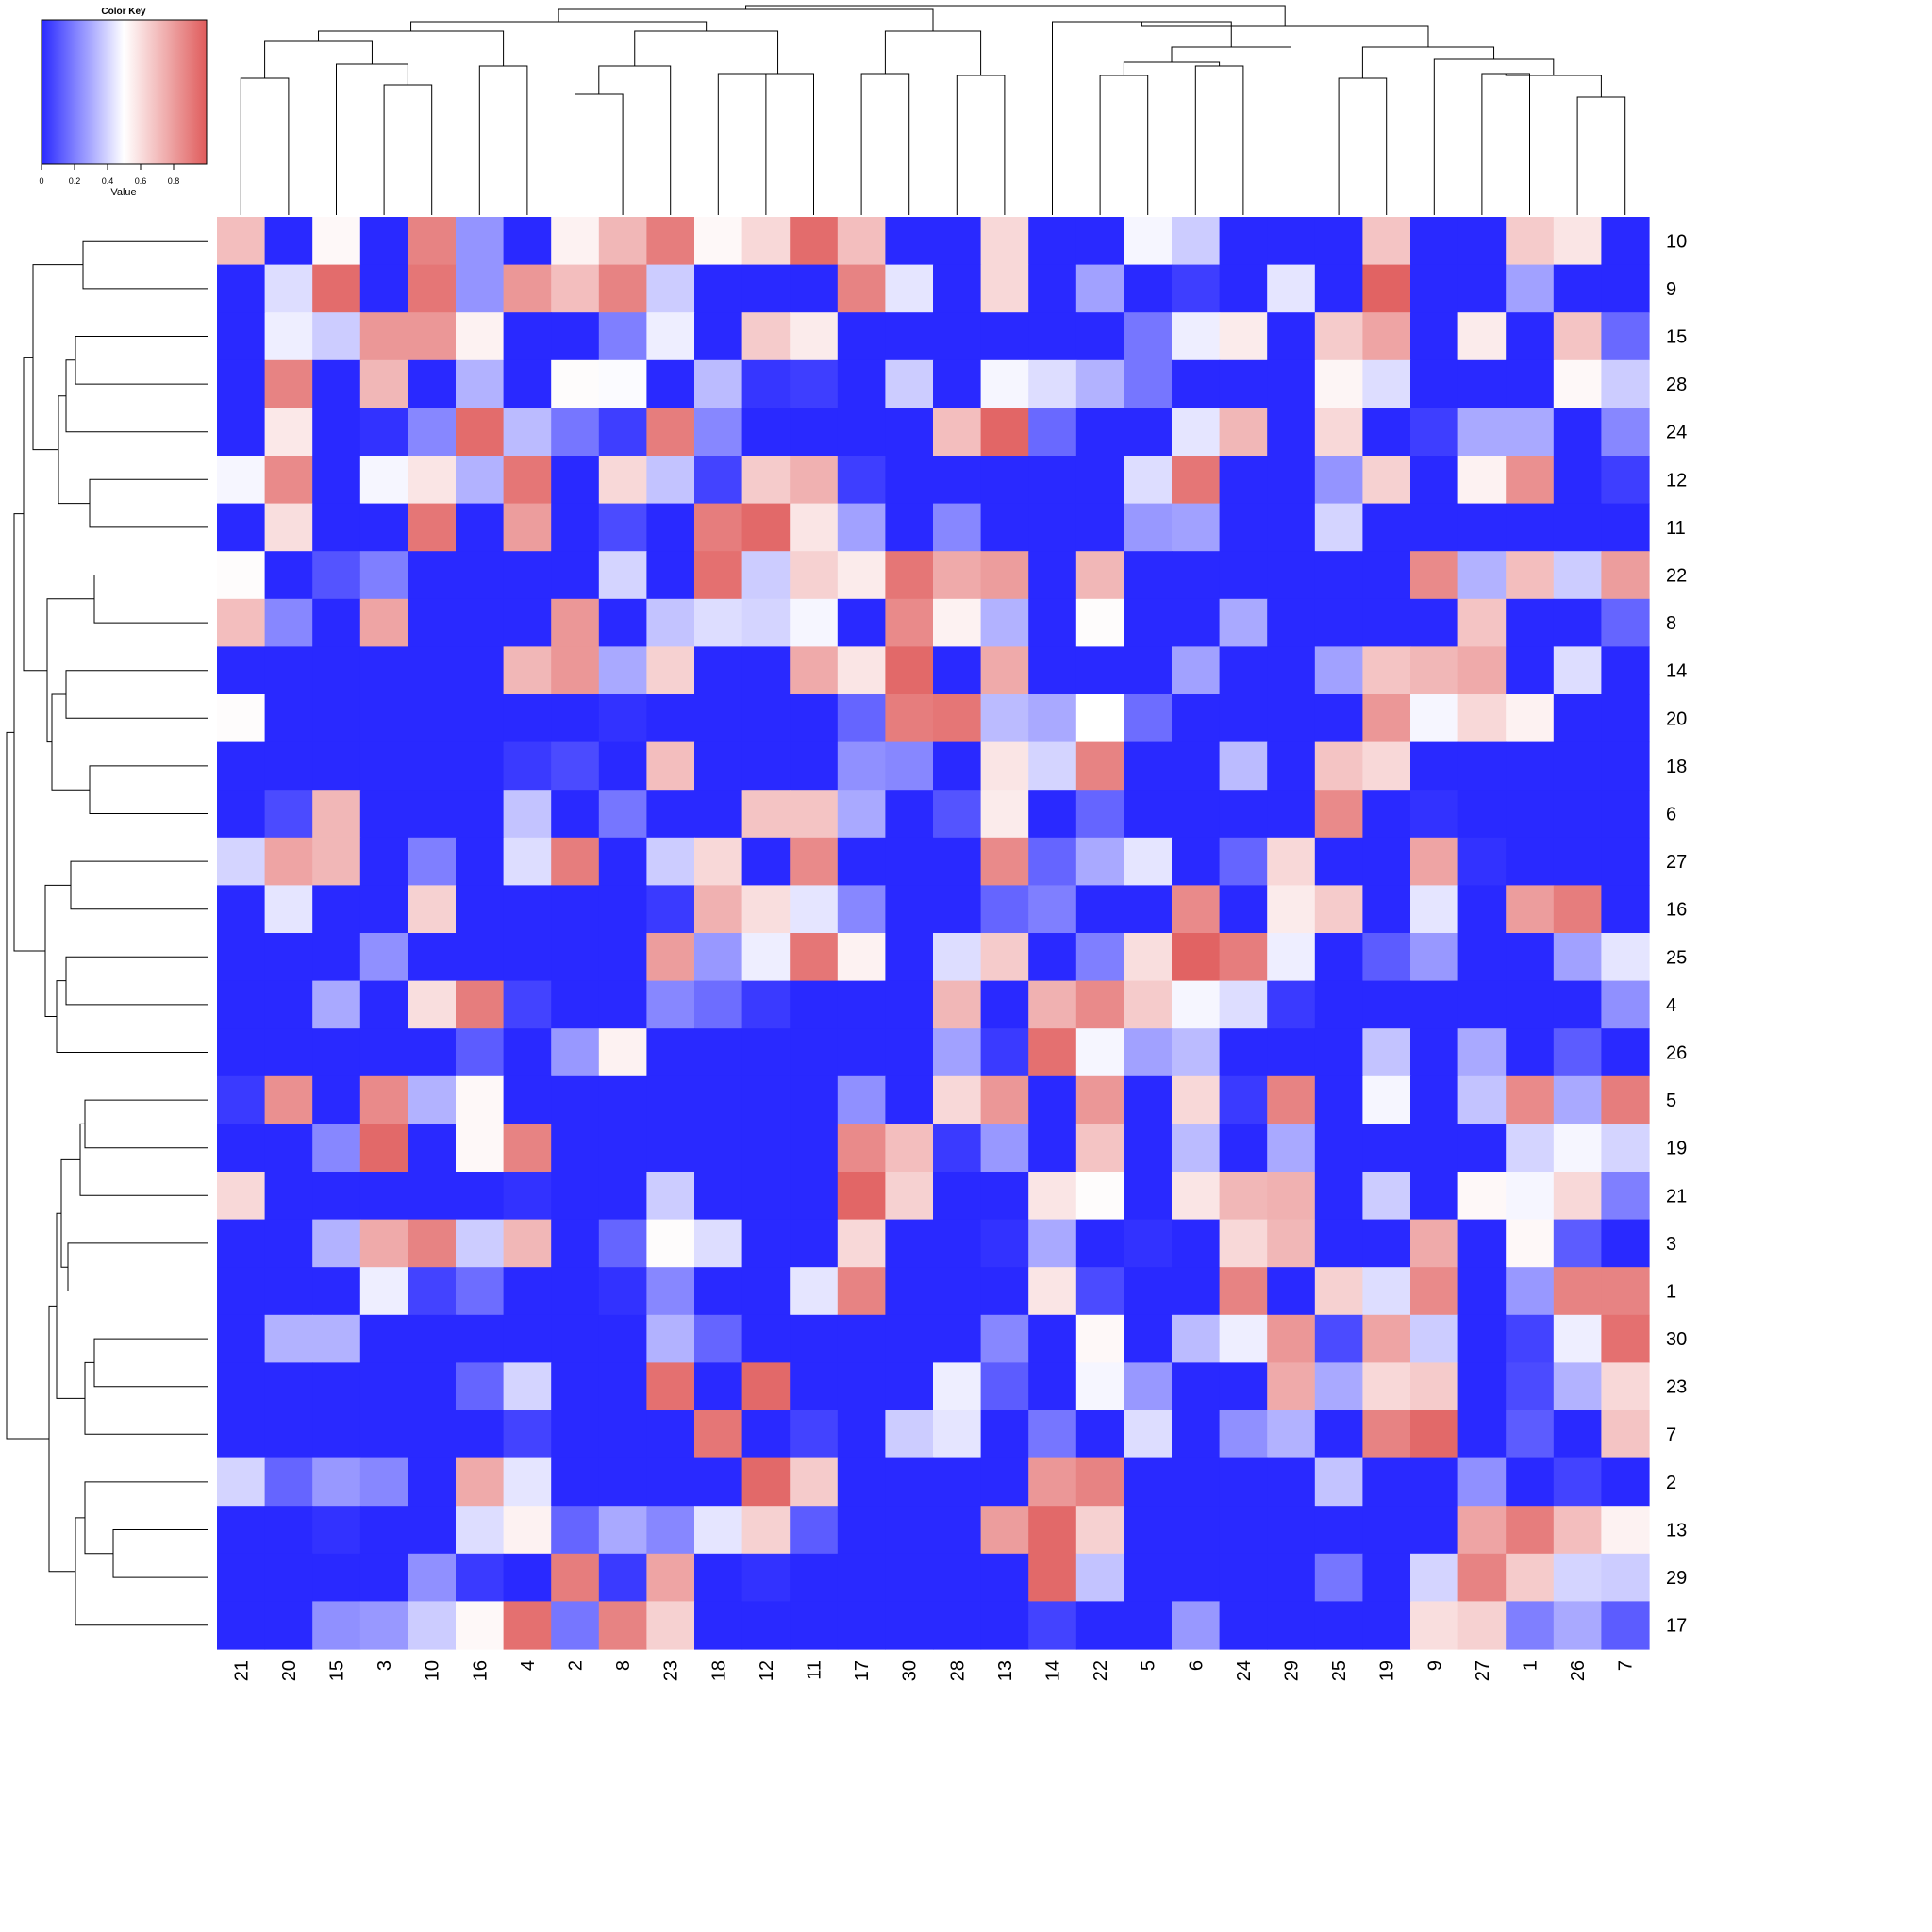  Describe the element at coordinates (1671, 1245) in the screenshot. I see `row-label: 3` at that location.